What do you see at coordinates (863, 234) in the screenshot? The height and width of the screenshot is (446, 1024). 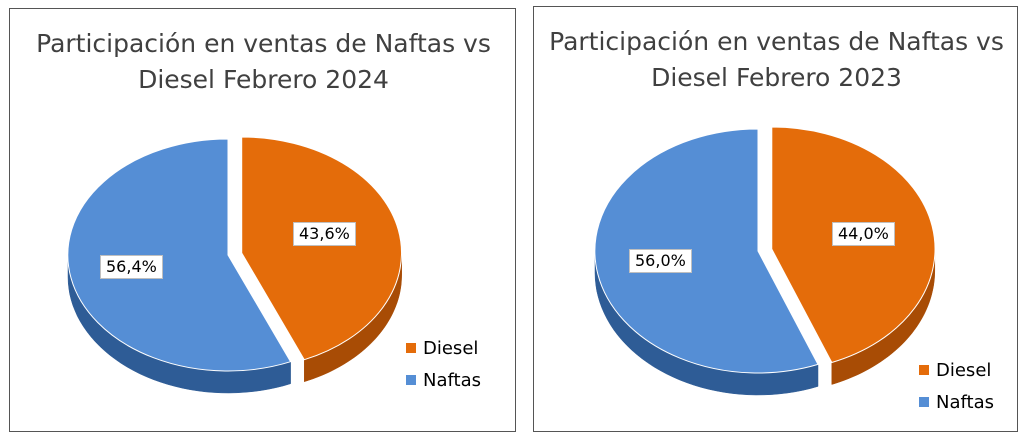 I see `data-label-diesel: 44,0%` at bounding box center [863, 234].